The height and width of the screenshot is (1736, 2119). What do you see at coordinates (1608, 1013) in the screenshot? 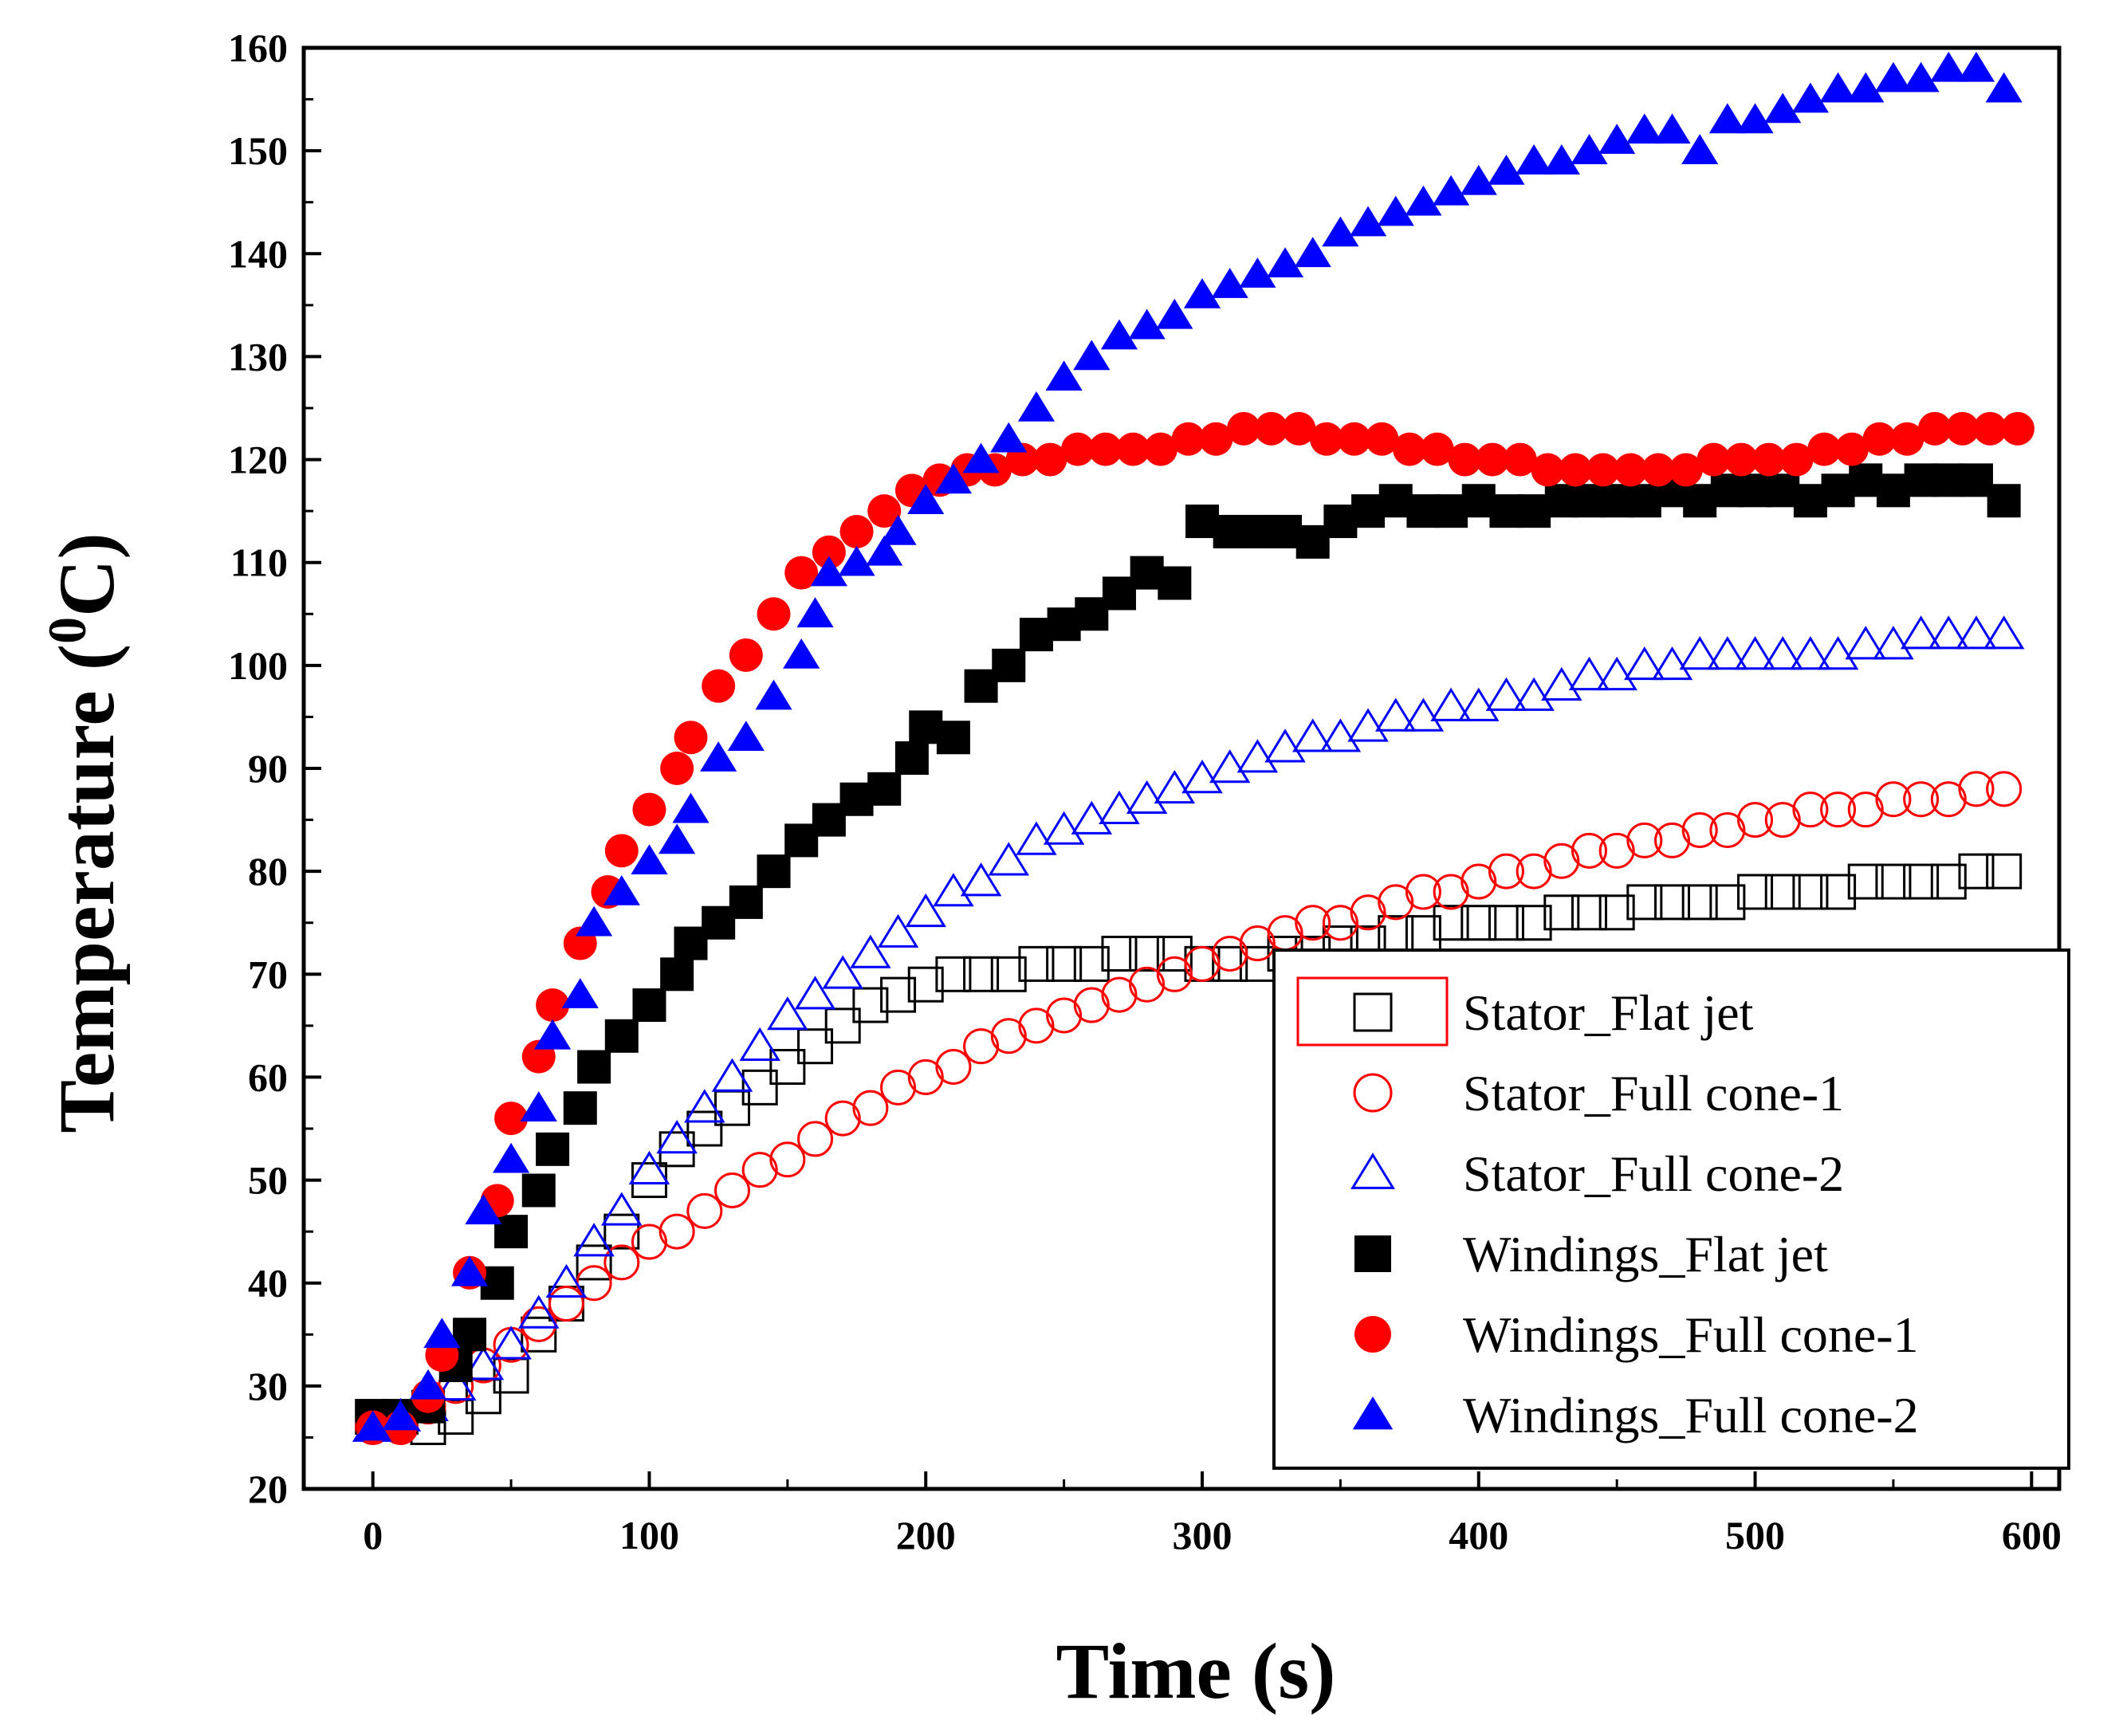
I see `legend-label-1: Stator_Flat jet` at bounding box center [1608, 1013].